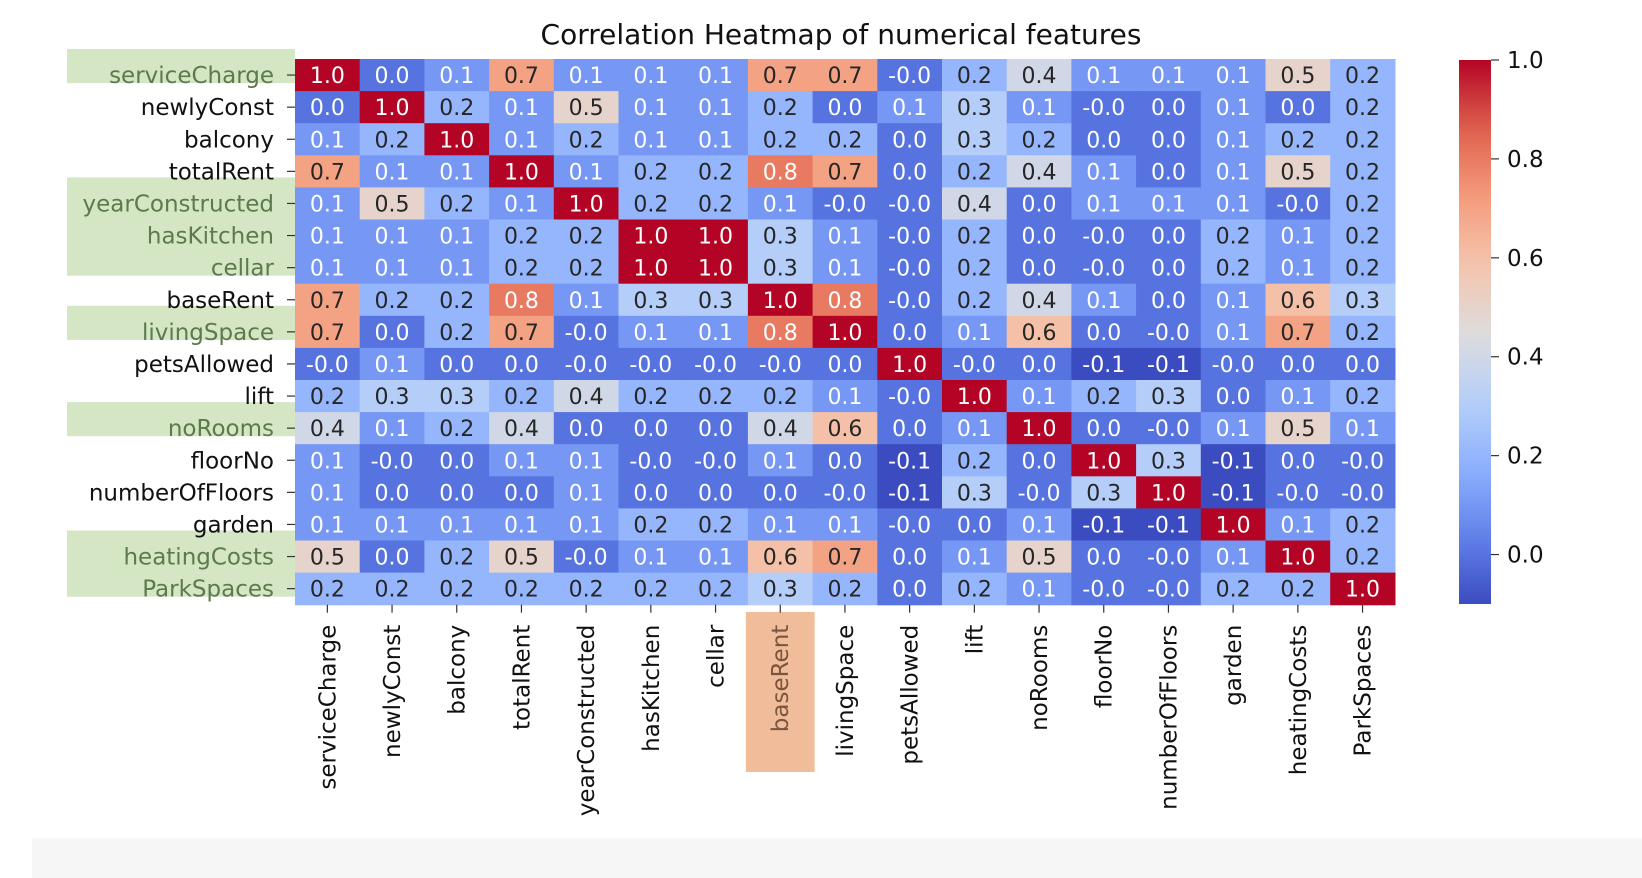 The height and width of the screenshot is (878, 1642). What do you see at coordinates (204, 365) in the screenshot?
I see `y-tick-label: petsAllowed` at bounding box center [204, 365].